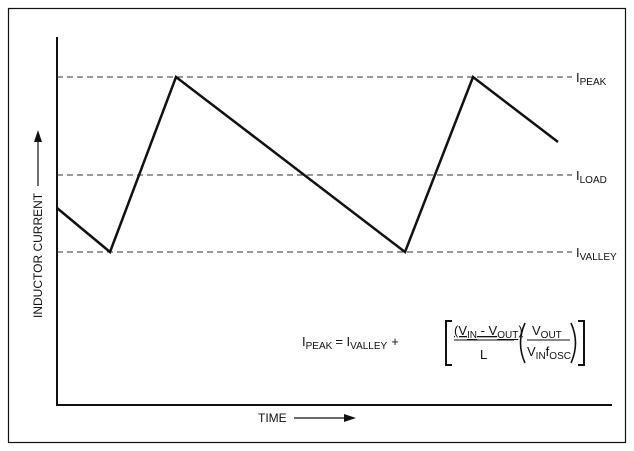 The height and width of the screenshot is (451, 634). What do you see at coordinates (38, 136) in the screenshot?
I see `y-arrowhead` at bounding box center [38, 136].